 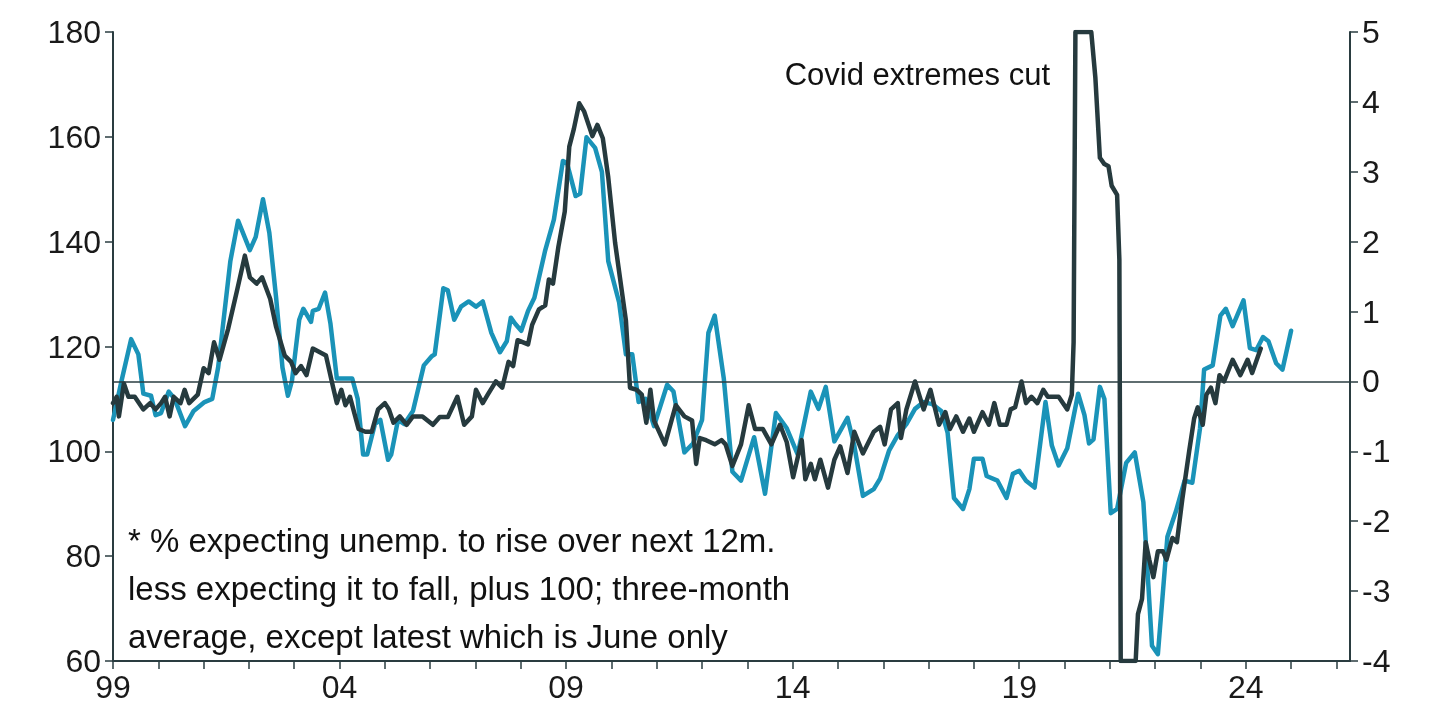 I want to click on y2-tick-label: 1, so click(x=1371, y=311).